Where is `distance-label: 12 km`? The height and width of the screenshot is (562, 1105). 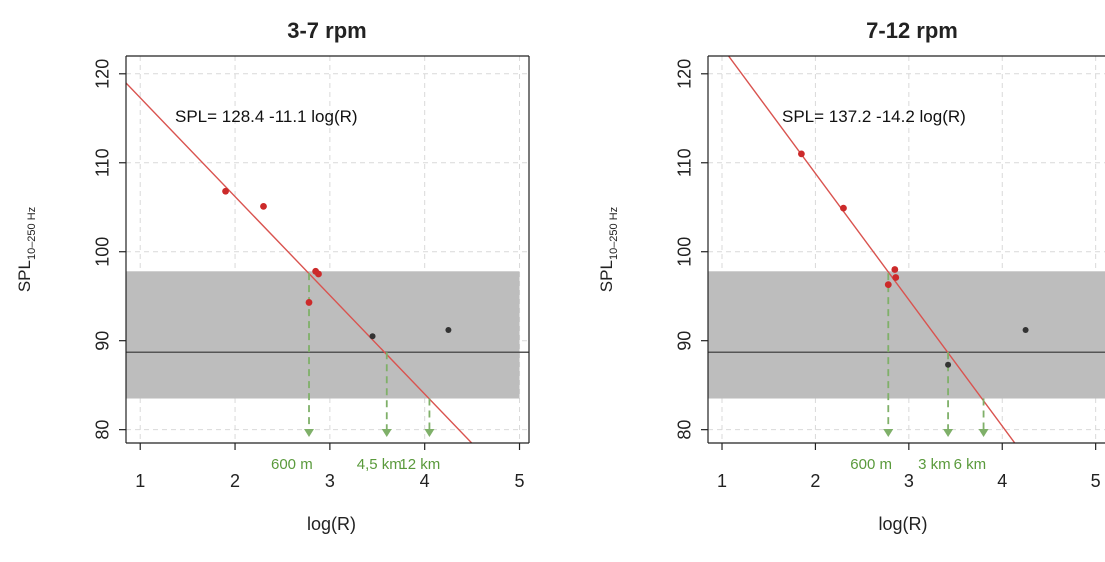
distance-label: 12 km is located at coordinates (419, 464).